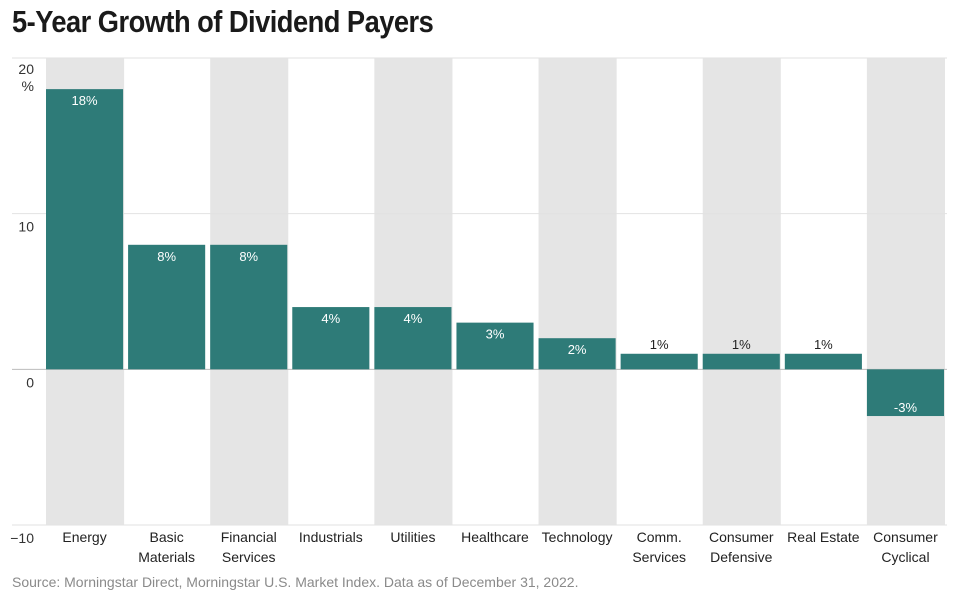 The height and width of the screenshot is (598, 955). Describe the element at coordinates (249, 537) in the screenshot. I see `x-category-label: Financial` at that location.